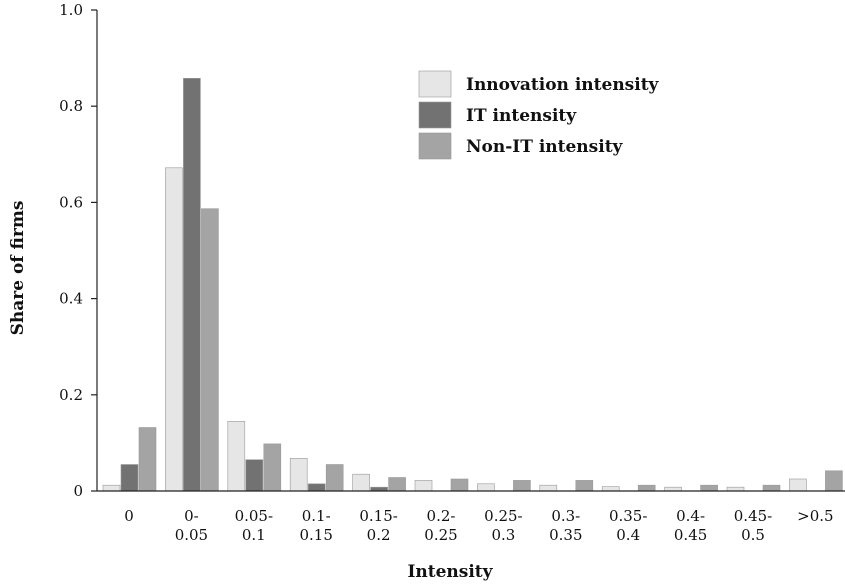 This screenshot has width=845, height=585. Describe the element at coordinates (503, 525) in the screenshot. I see `x-tick-label: 0.25-0.3` at that location.